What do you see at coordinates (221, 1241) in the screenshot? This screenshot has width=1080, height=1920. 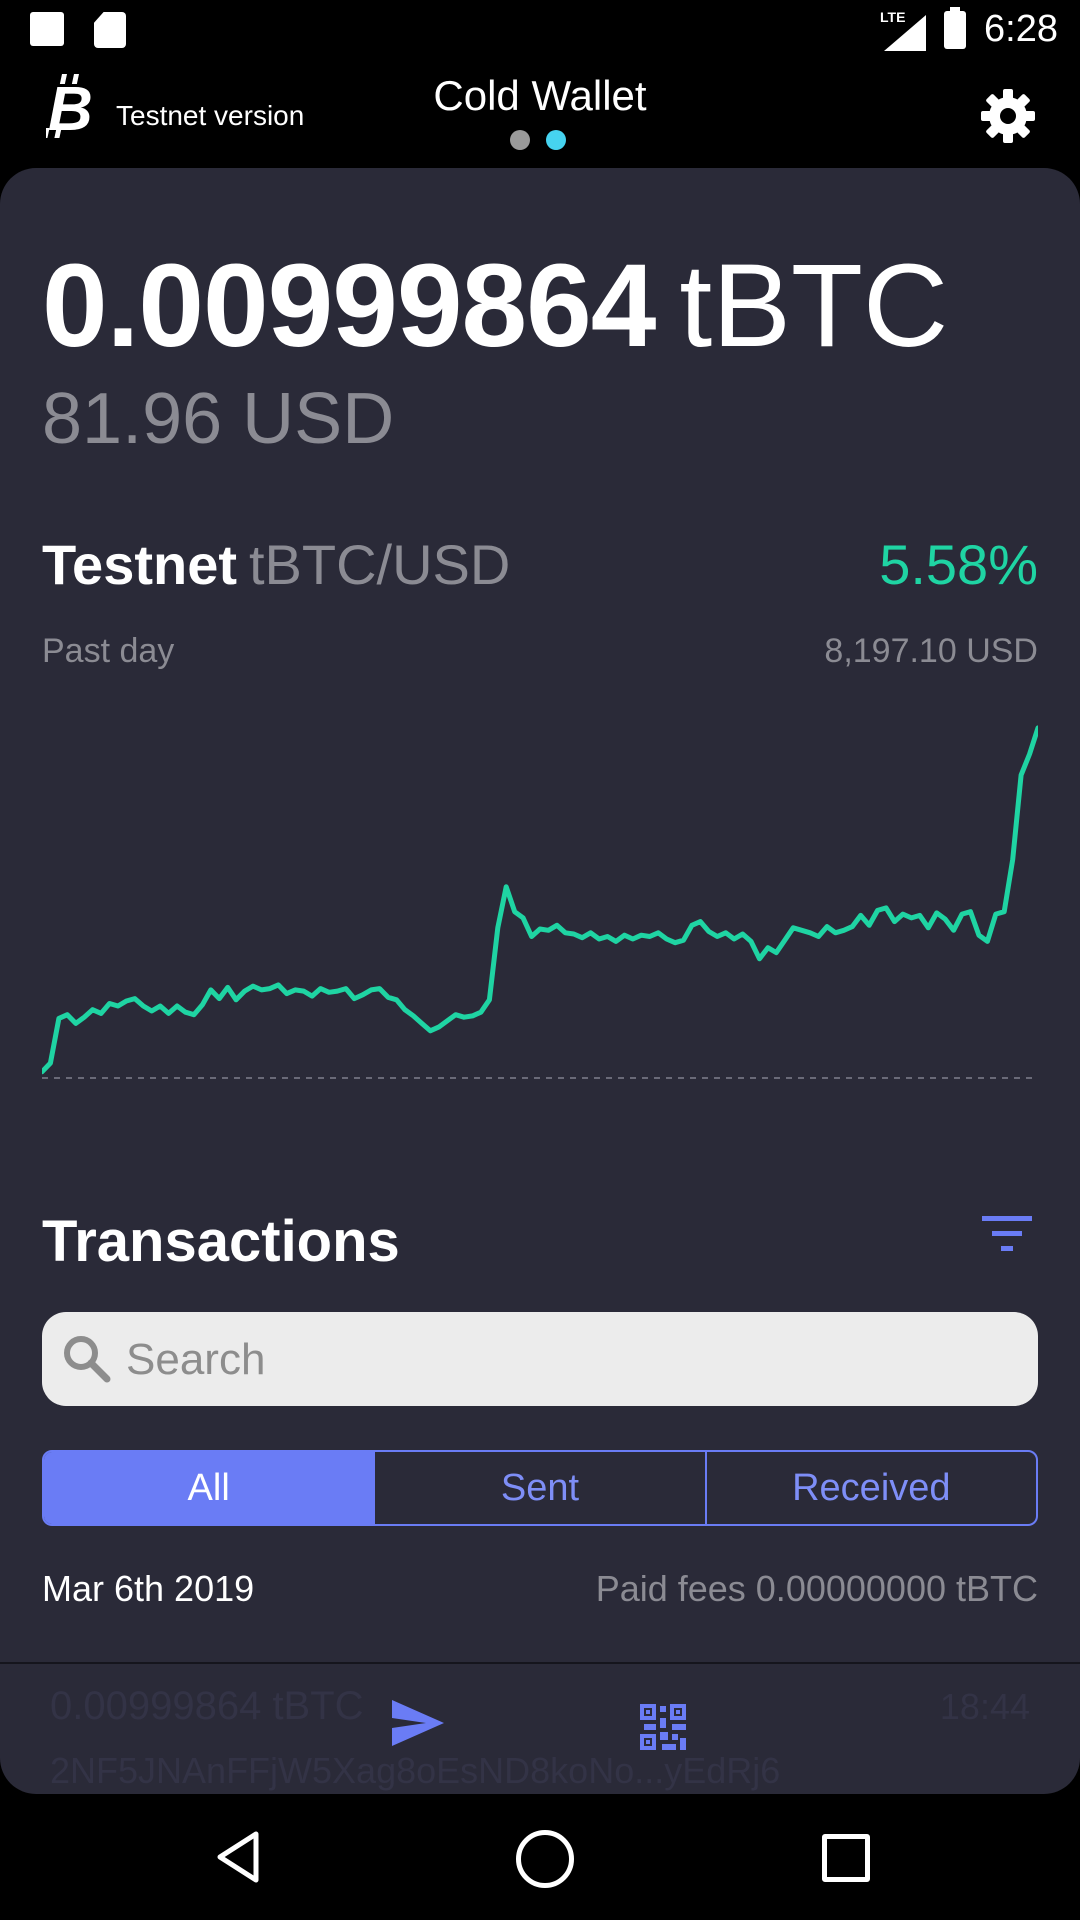 I see `transactions-title: Transactions` at bounding box center [221, 1241].